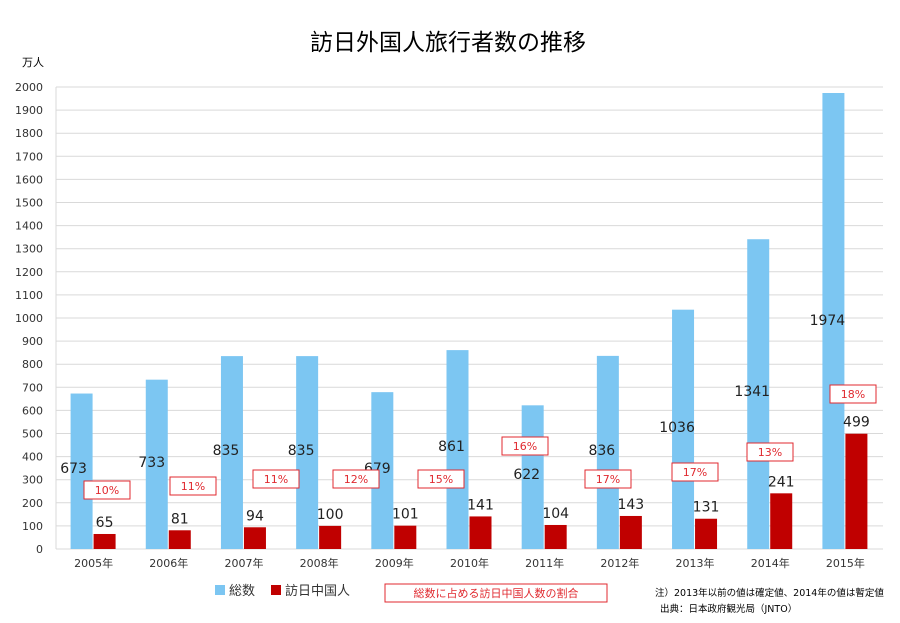  I want to click on legend-label-share: 総数に占める訪日中国人数の割合, so click(496, 593).